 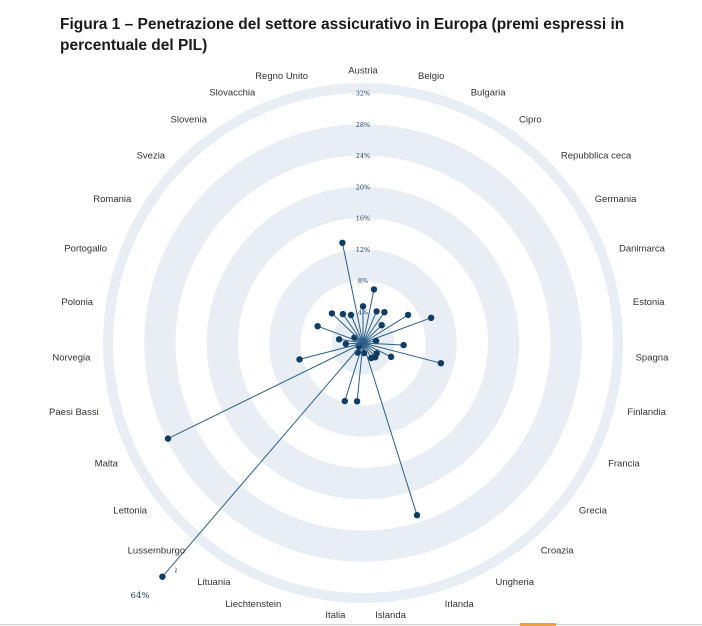 I want to click on radar-tick-label: 28%, so click(x=363, y=125).